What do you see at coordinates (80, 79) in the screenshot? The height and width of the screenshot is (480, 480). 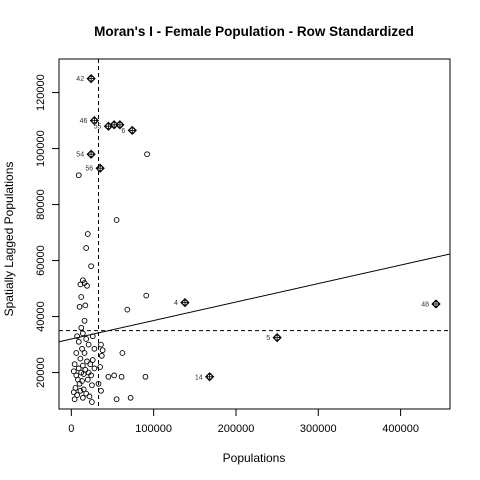 I see `influential-point-label: 42` at bounding box center [80, 79].